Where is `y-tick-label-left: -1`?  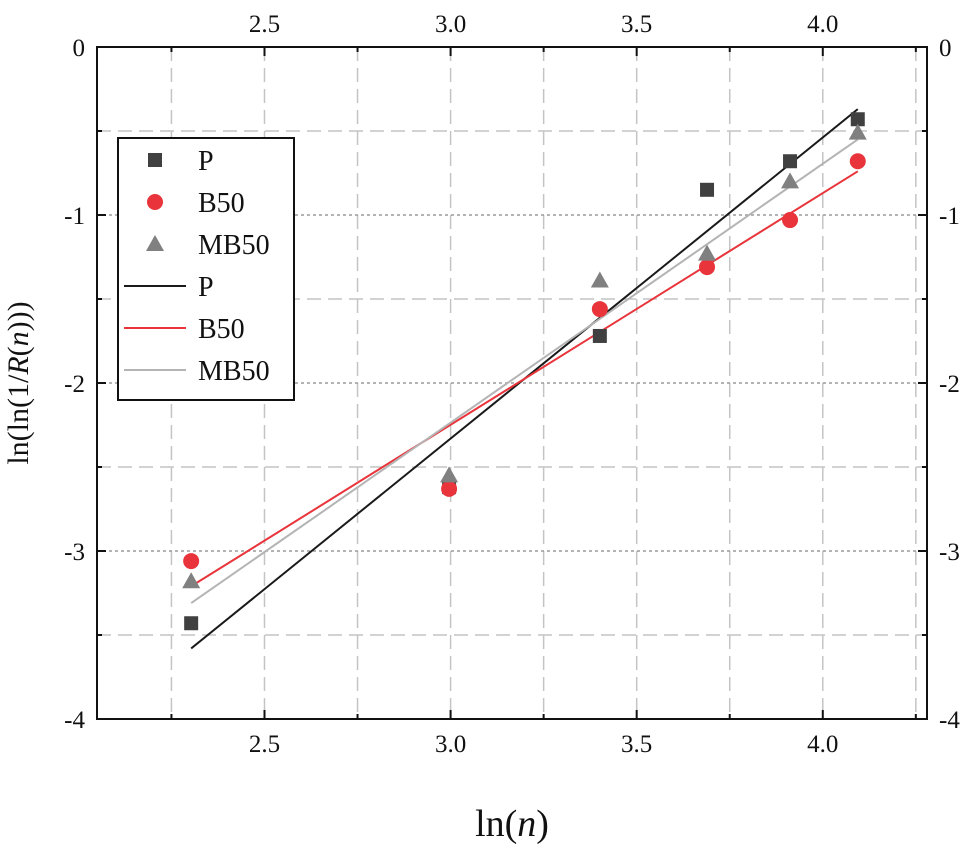
y-tick-label-left: -1 is located at coordinates (74, 216).